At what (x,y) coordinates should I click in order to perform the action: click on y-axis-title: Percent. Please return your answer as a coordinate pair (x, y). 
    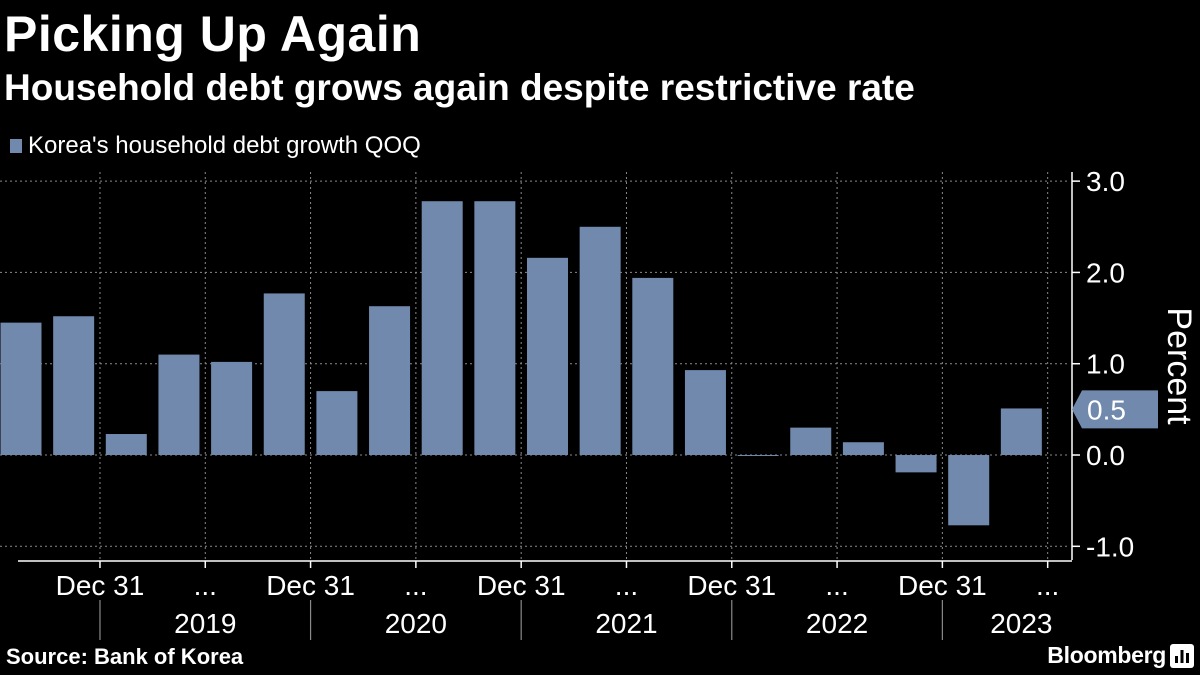
    Looking at the image, I should click on (1179, 366).